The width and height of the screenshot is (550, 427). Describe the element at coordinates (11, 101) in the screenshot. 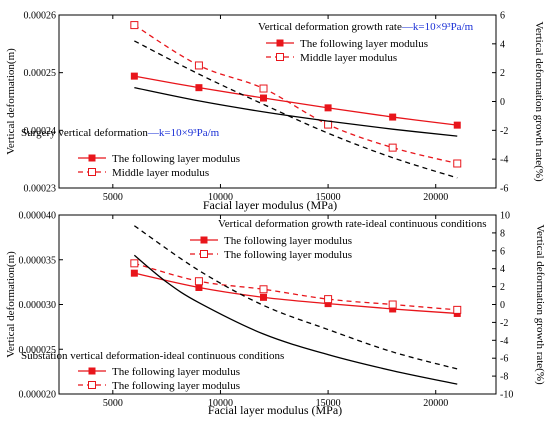

I see `panel1-y-left-title: Vertical deformation(m)` at that location.